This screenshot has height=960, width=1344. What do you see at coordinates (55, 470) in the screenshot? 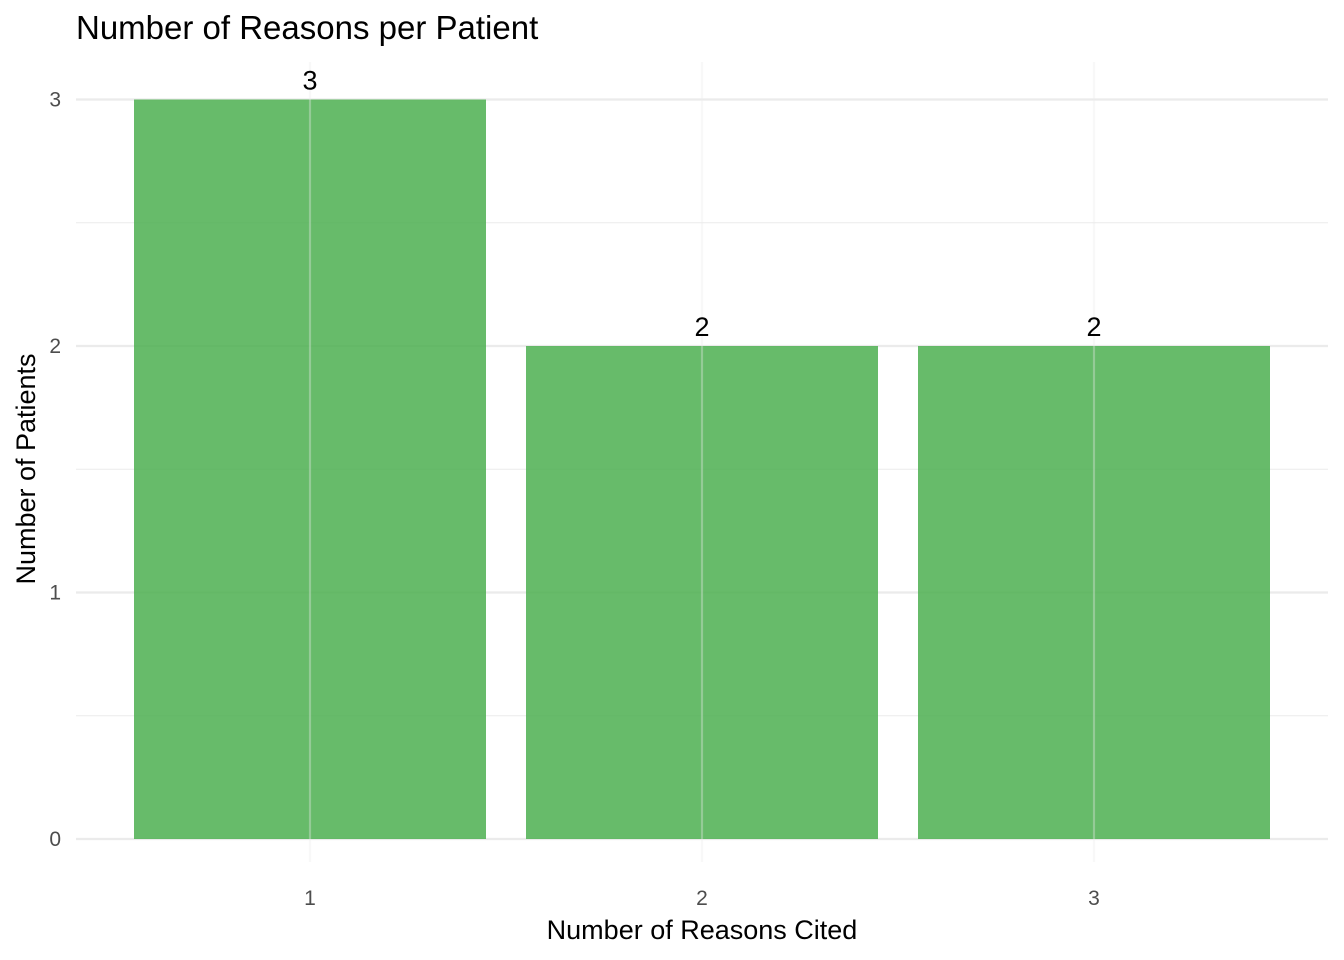
I see `y-axis-ticks: 0 1 2 3` at bounding box center [55, 470].